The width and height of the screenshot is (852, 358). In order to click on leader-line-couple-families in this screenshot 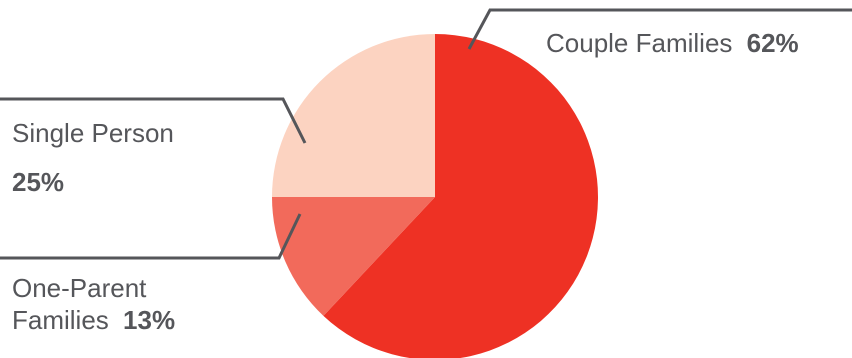, I will do `click(659, 29)`.